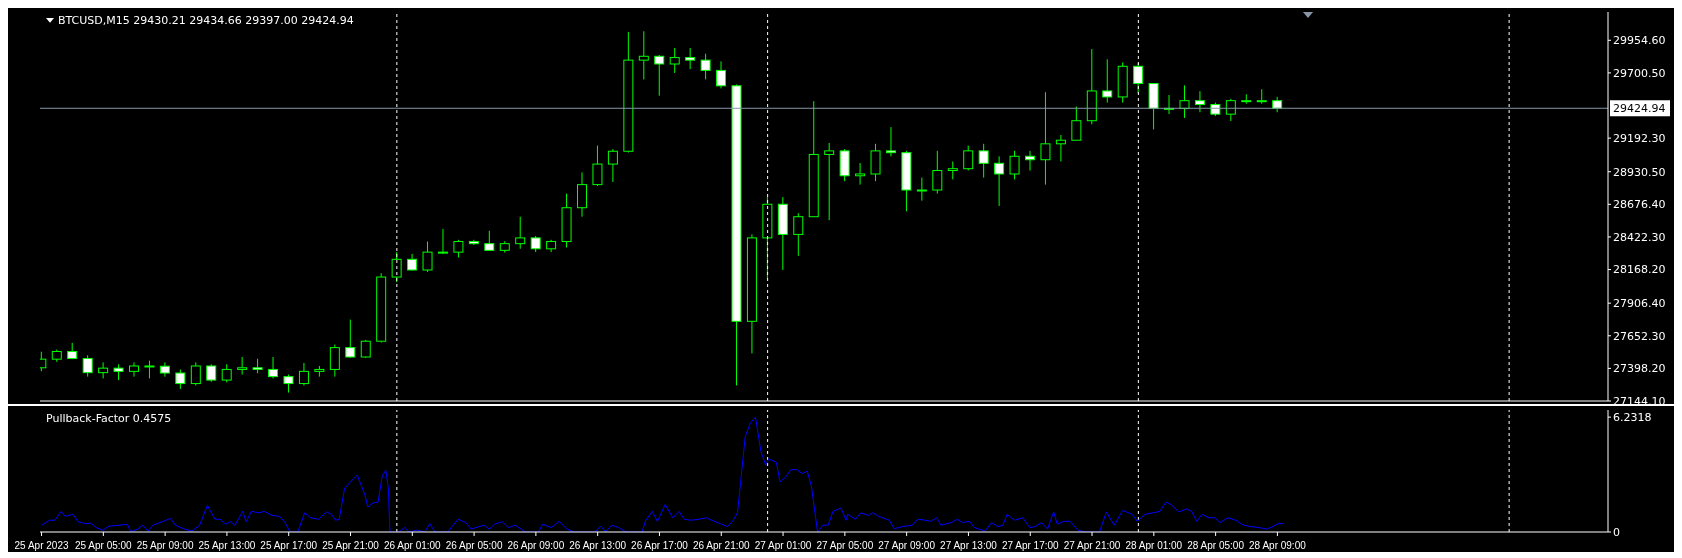 The image size is (1682, 558). Describe the element at coordinates (103, 545) in the screenshot. I see `x-tick-label: 25 Apr 05:00` at that location.